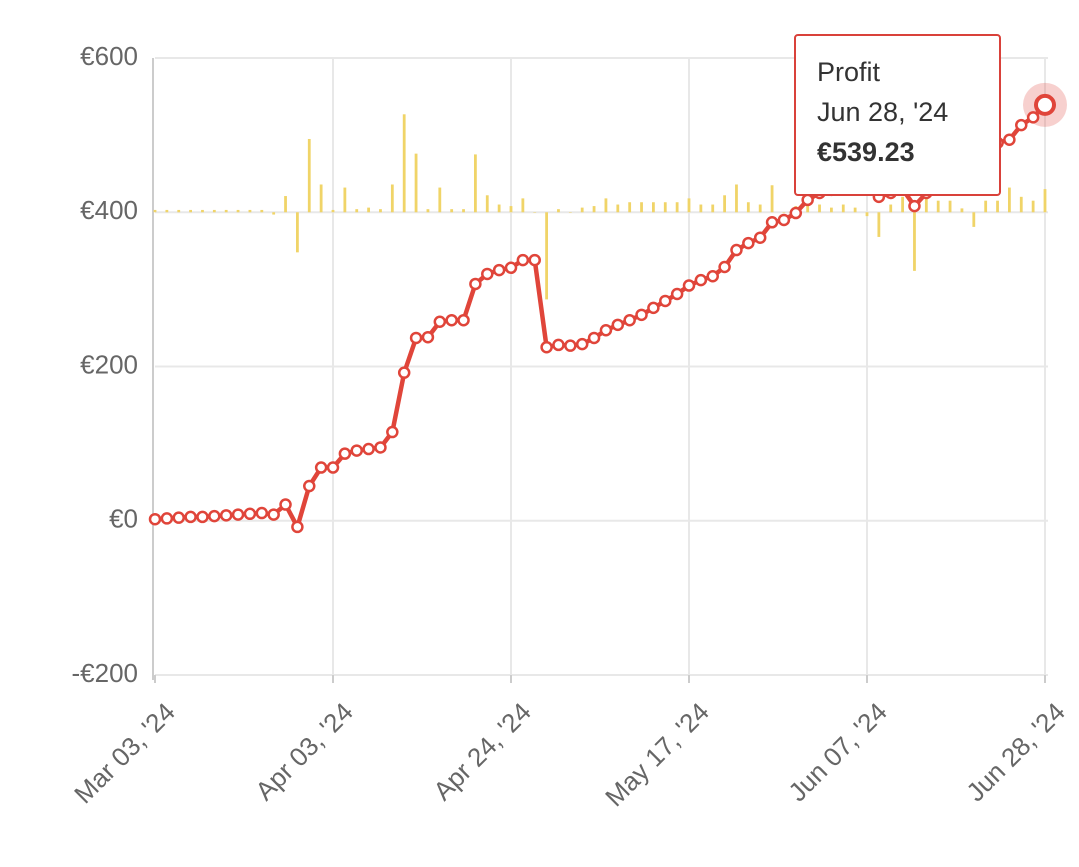 The height and width of the screenshot is (867, 1079). Describe the element at coordinates (123, 519) in the screenshot. I see `y-tick-label: €0` at that location.